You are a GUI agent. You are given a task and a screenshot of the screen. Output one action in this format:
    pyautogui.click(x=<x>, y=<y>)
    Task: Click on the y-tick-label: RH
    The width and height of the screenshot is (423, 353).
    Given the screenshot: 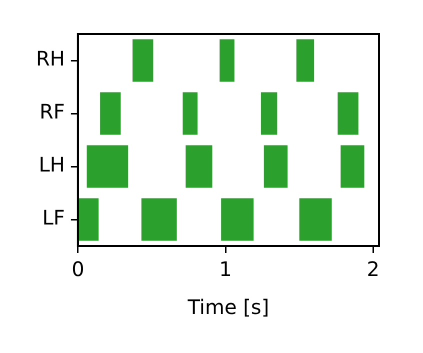 What is the action you would take?
    pyautogui.click(x=50, y=58)
    